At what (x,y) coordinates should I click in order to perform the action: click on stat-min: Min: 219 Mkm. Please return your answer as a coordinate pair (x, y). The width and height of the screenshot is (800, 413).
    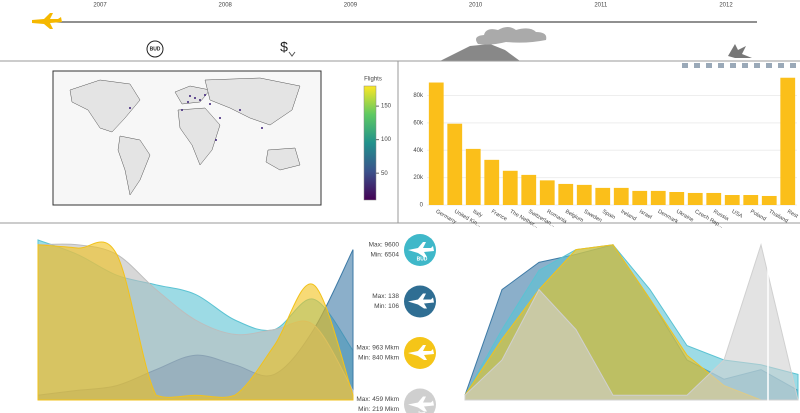
    Looking at the image, I should click on (378, 409).